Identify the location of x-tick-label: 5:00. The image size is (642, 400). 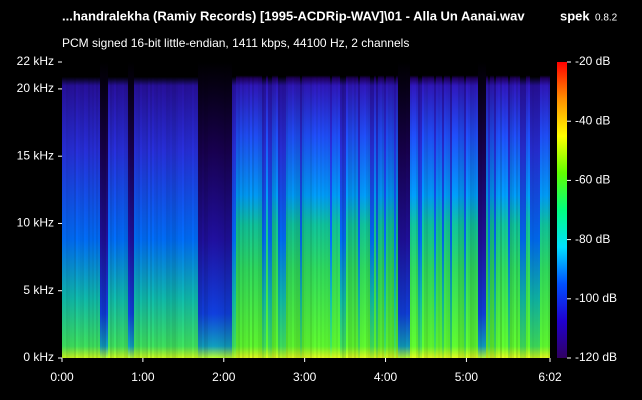
(467, 377).